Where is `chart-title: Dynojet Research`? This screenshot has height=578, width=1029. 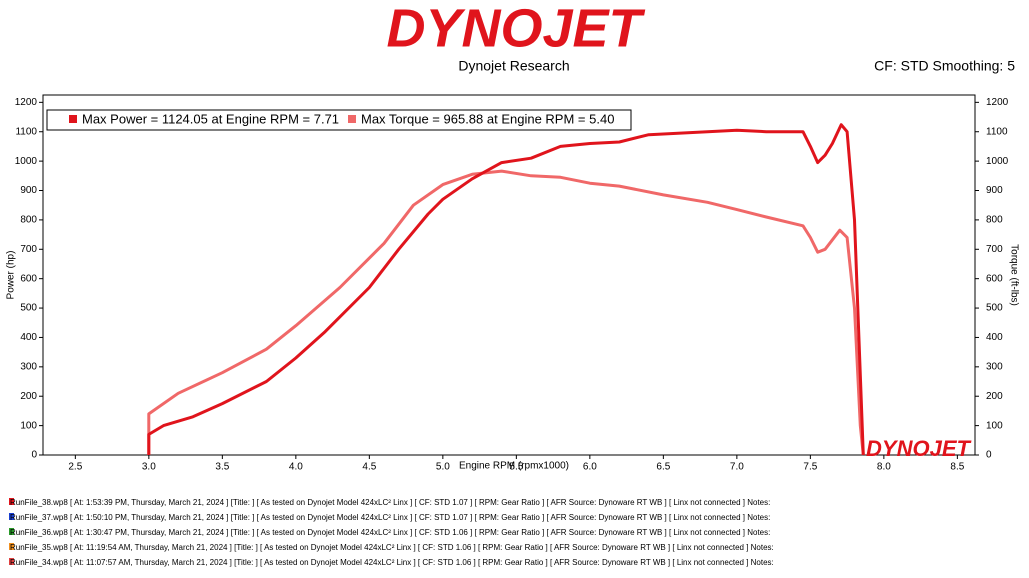
chart-title: Dynojet Research is located at coordinates (513, 66).